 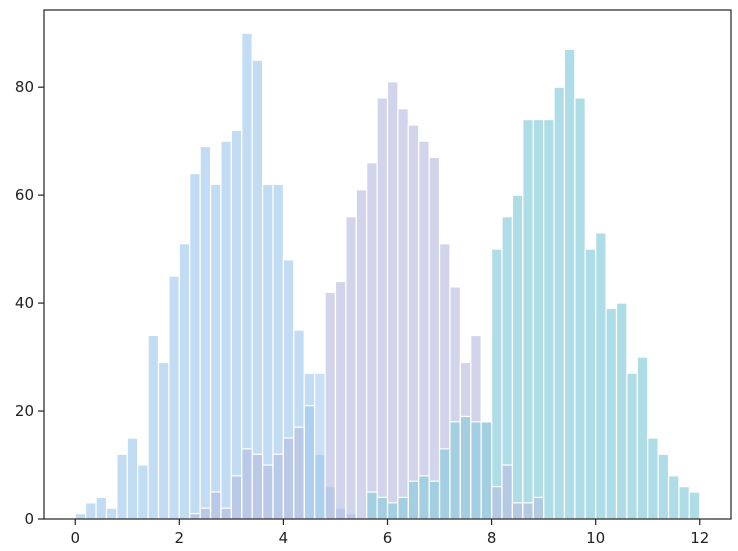 I want to click on y-tick-label: 0, so click(x=29, y=519).